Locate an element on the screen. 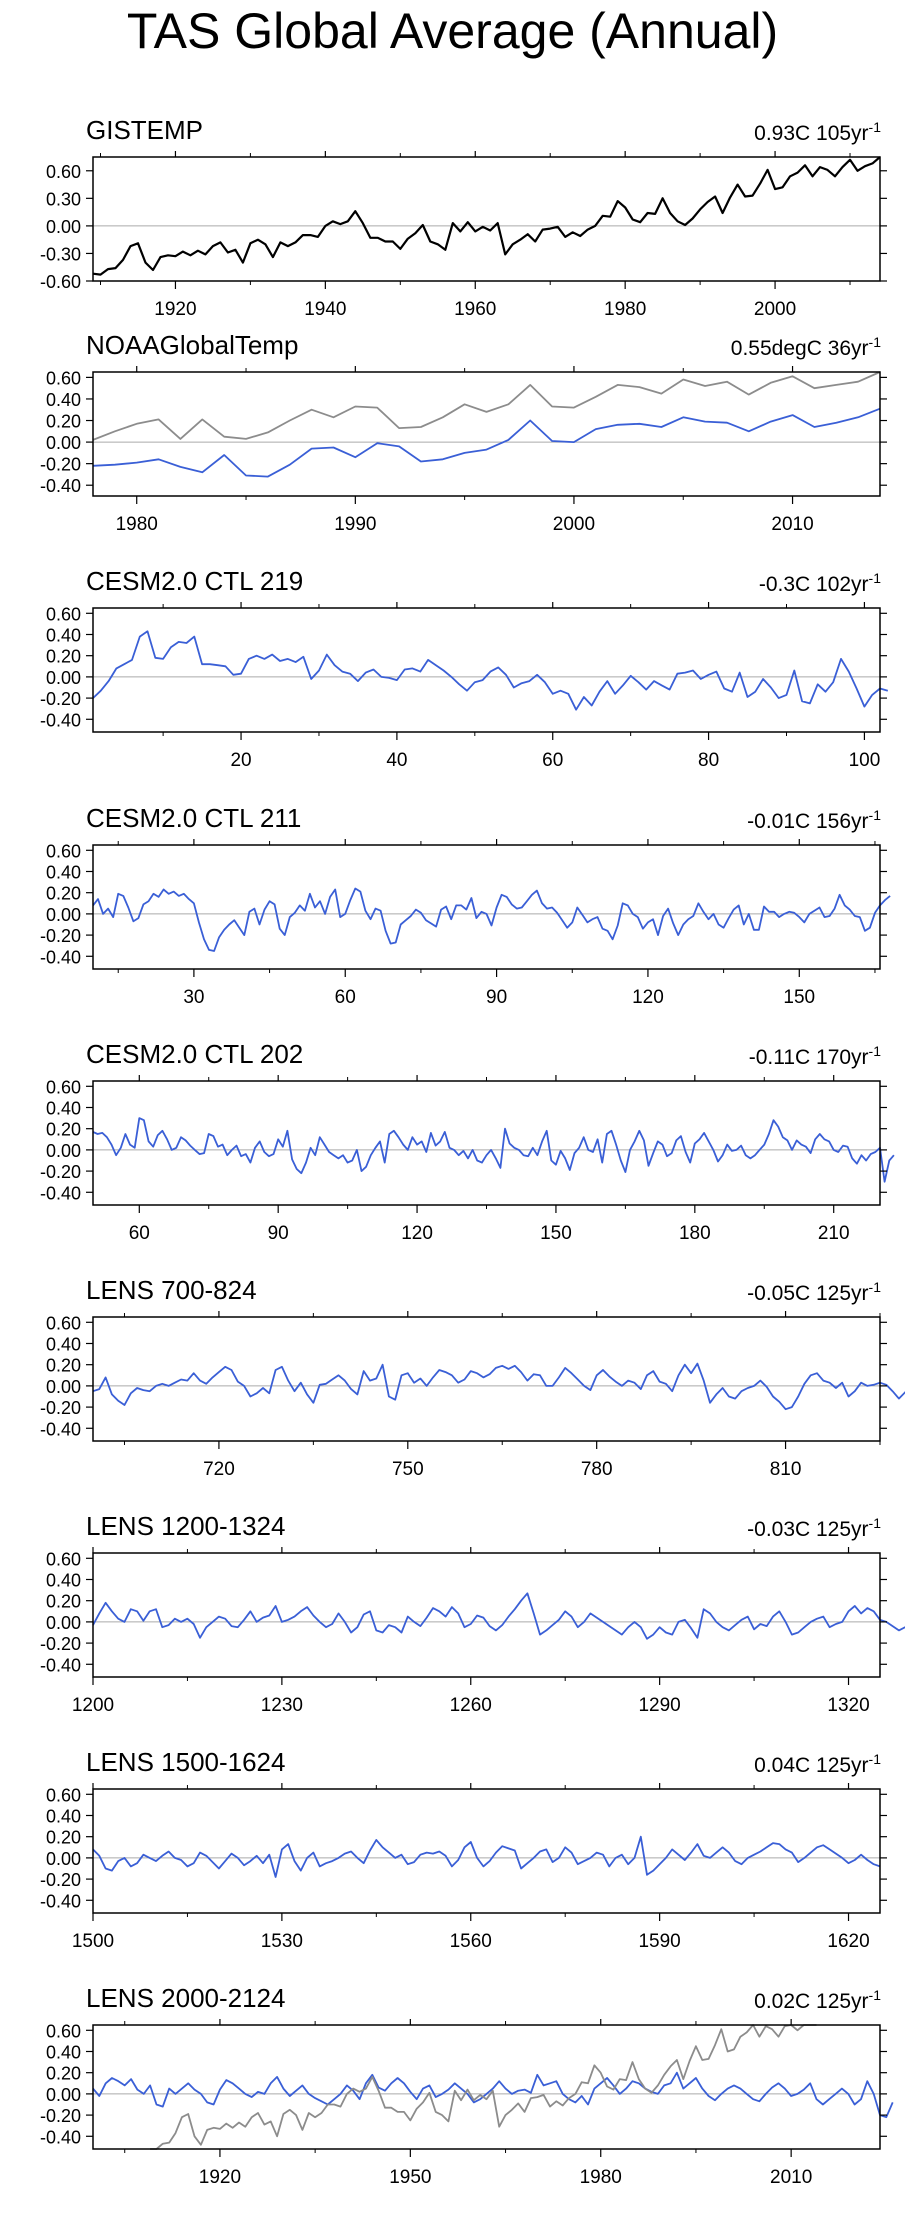 The width and height of the screenshot is (905, 2219). x-tick-label: 1200 is located at coordinates (93, 1705).